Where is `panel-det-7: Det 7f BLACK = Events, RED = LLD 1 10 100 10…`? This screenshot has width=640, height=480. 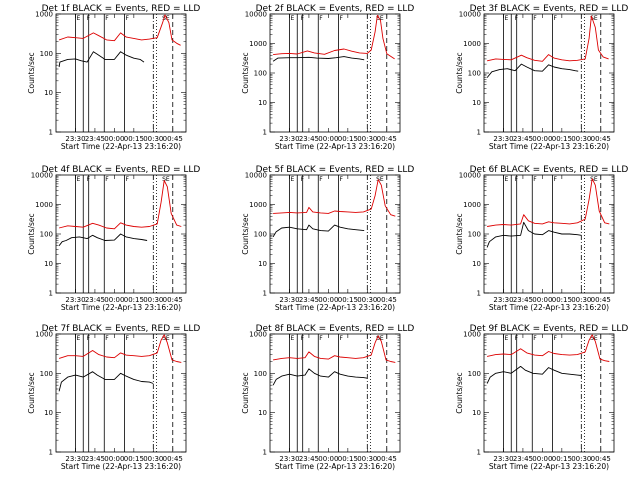
panel-det-7: Det 7f BLACK = Events, RED = LLD 1 10 100 10… is located at coordinates (113, 397).